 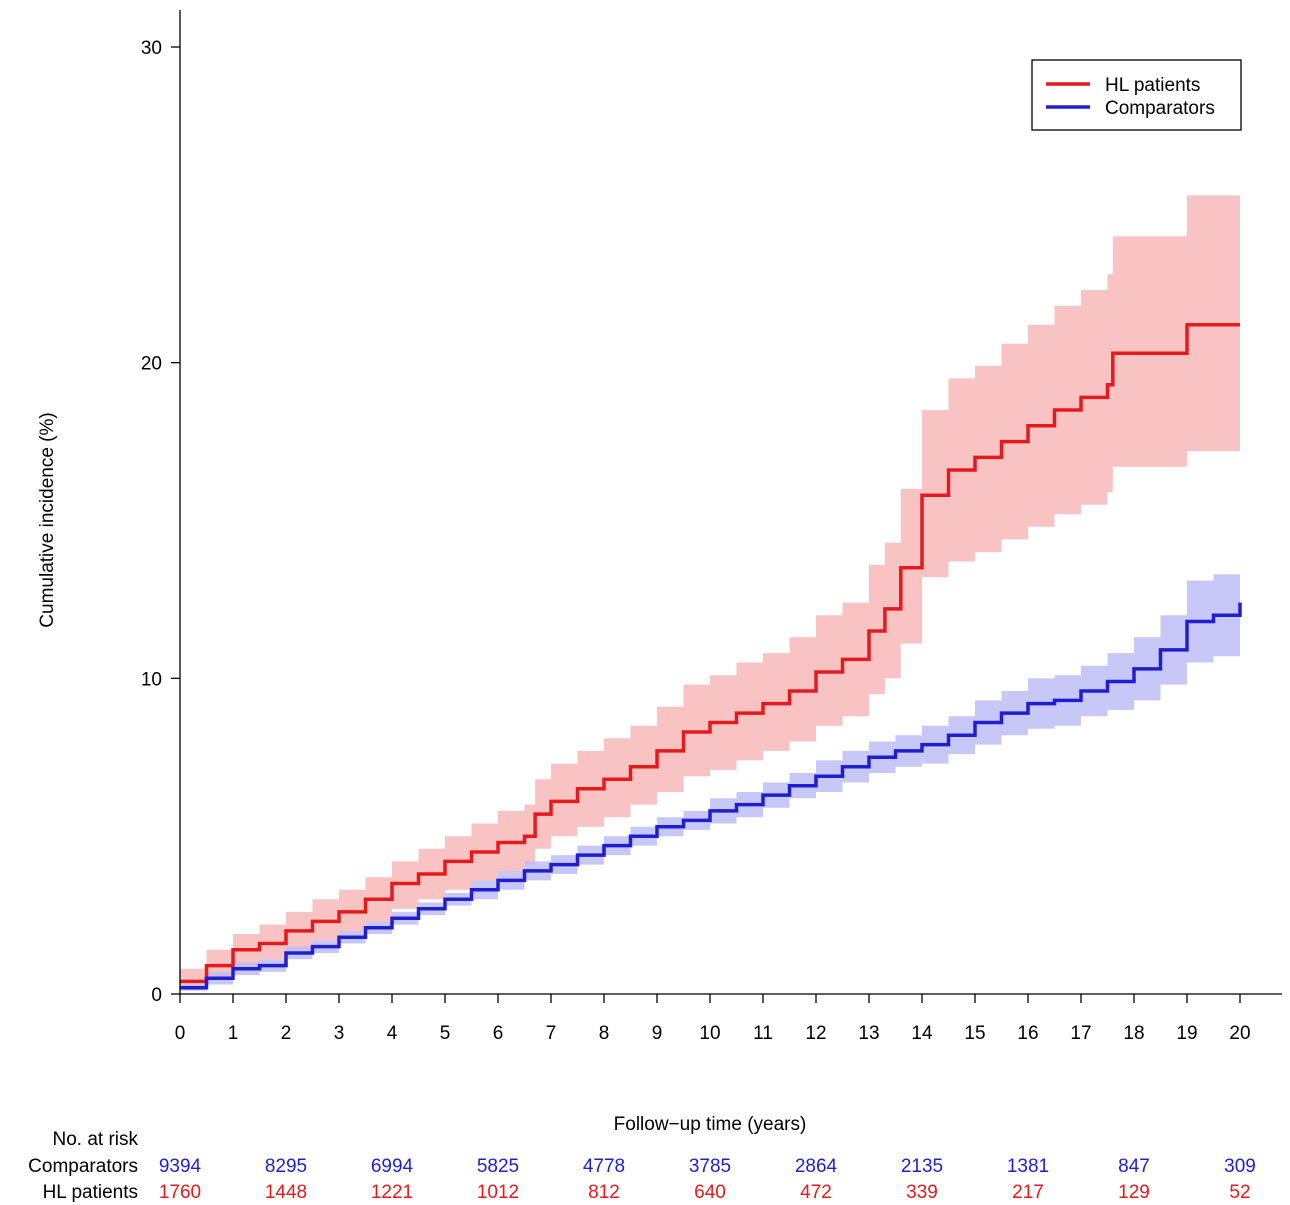 What do you see at coordinates (763, 1033) in the screenshot?
I see `x-tick-label: 11` at bounding box center [763, 1033].